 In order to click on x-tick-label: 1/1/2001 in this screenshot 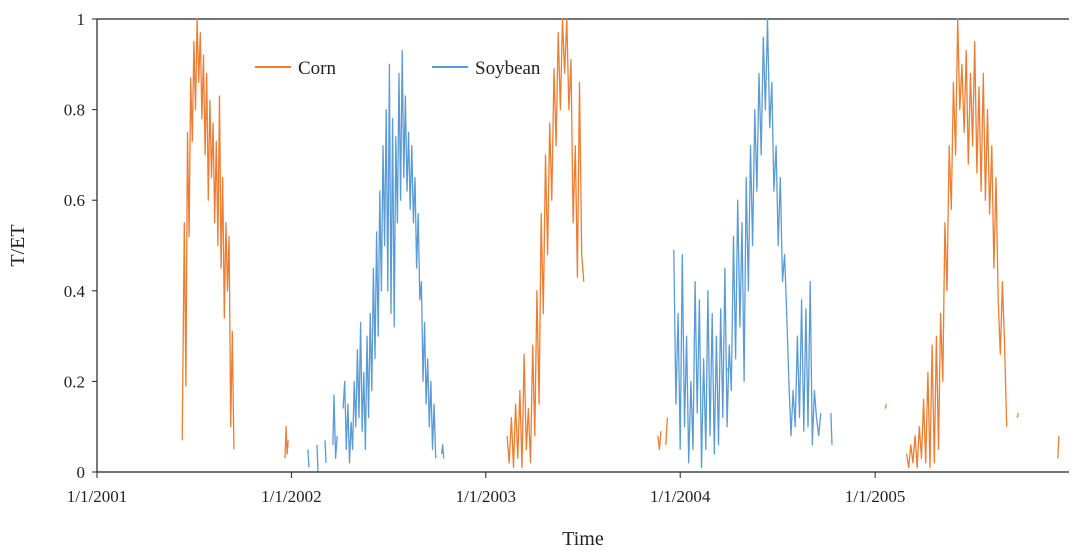, I will do `click(97, 496)`.